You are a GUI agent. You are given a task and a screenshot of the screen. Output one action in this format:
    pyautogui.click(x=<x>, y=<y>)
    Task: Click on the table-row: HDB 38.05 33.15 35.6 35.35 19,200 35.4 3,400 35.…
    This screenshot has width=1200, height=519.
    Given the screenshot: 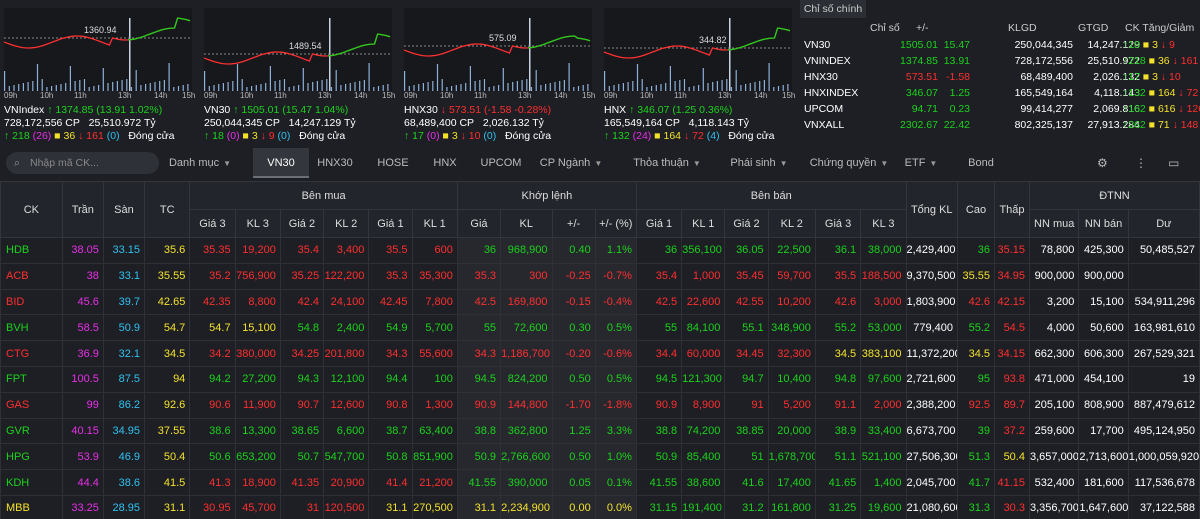 What is the action you would take?
    pyautogui.click(x=600, y=250)
    